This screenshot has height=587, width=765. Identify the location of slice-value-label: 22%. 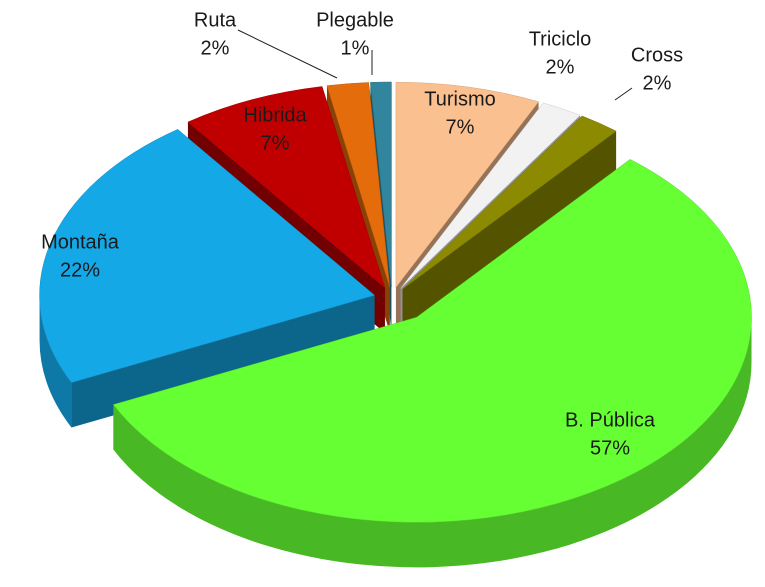
(80, 270).